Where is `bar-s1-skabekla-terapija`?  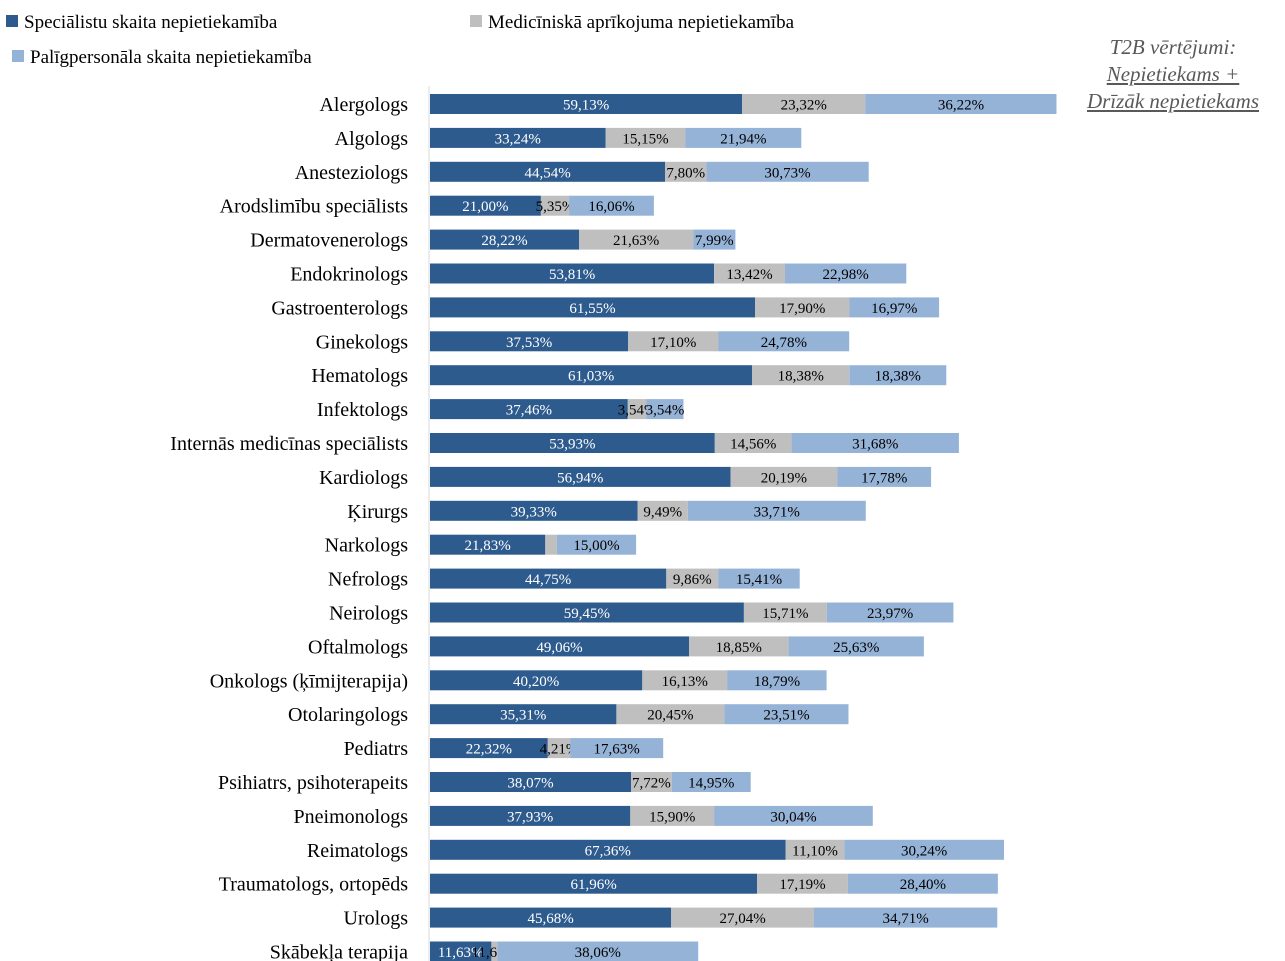 bar-s1-skabekla-terapija is located at coordinates (494, 951).